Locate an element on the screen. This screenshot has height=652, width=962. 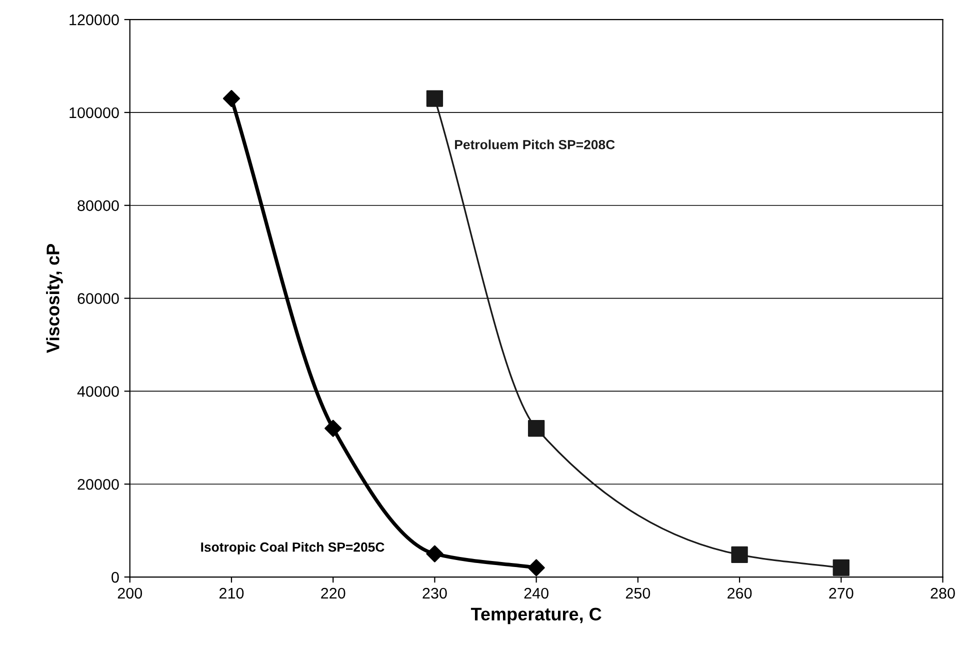
y-tick-label: 120000 is located at coordinates (94, 20).